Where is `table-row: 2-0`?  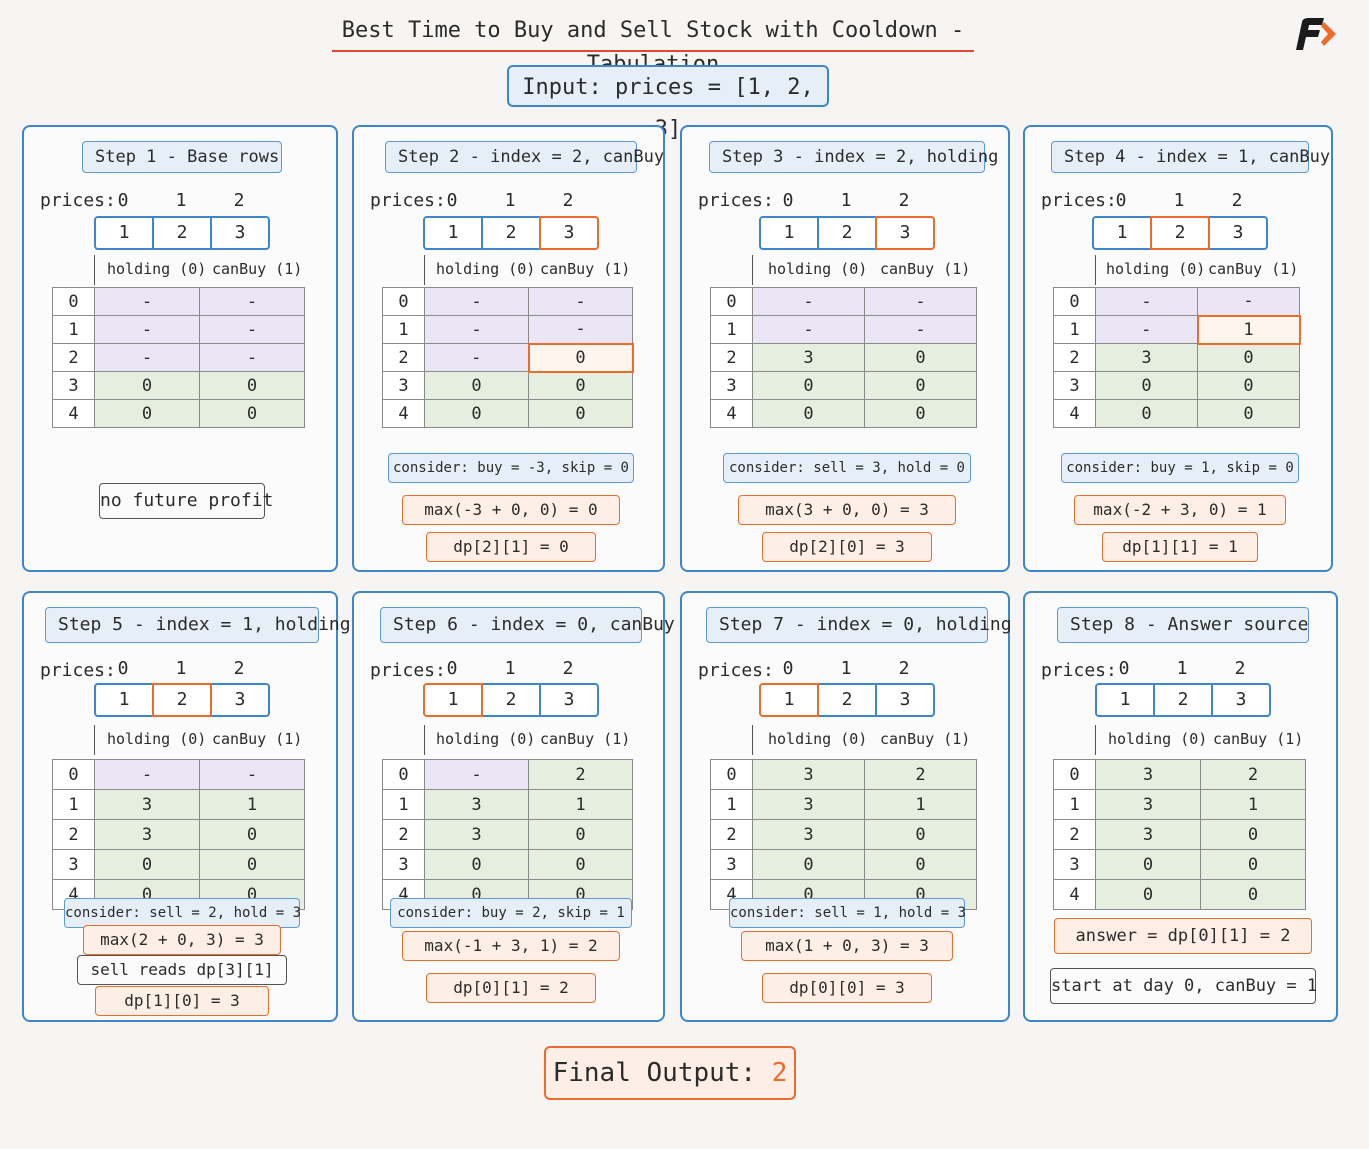 table-row: 2-0 is located at coordinates (508, 357).